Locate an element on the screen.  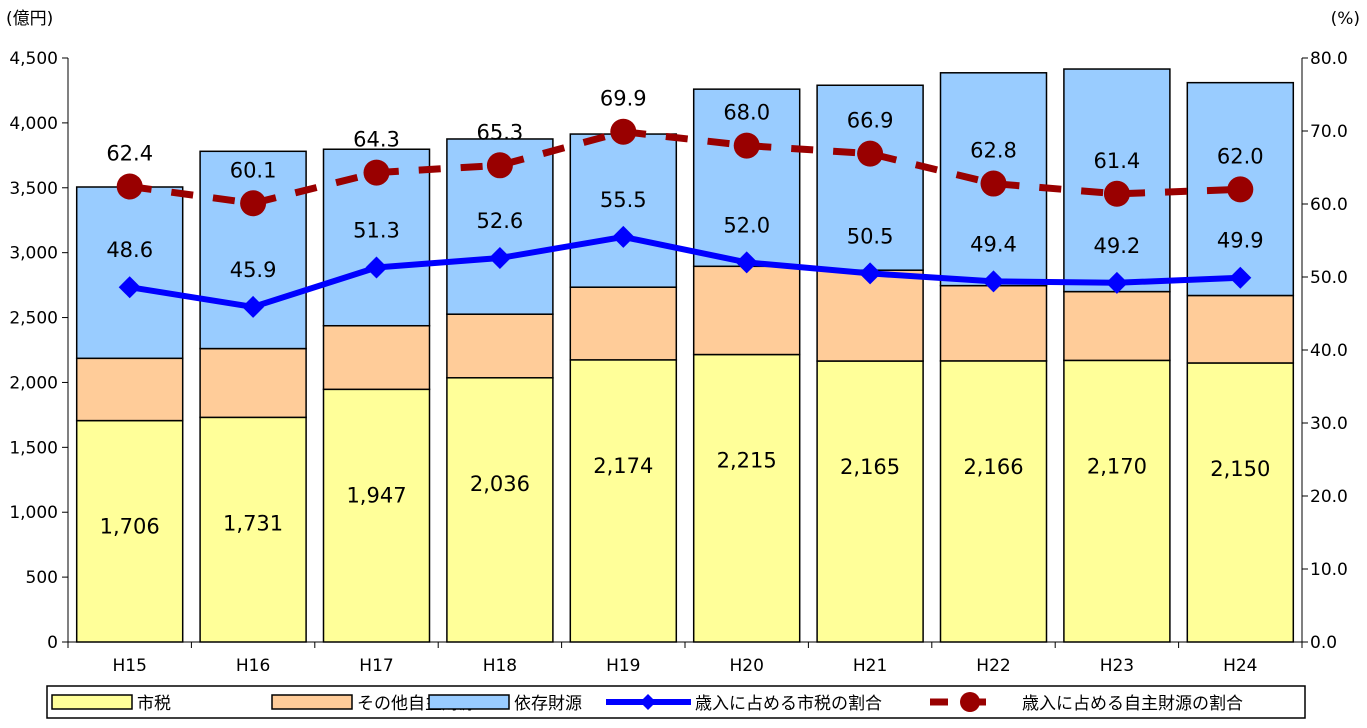
bar-data-label: 1,706 is located at coordinates (130, 527).